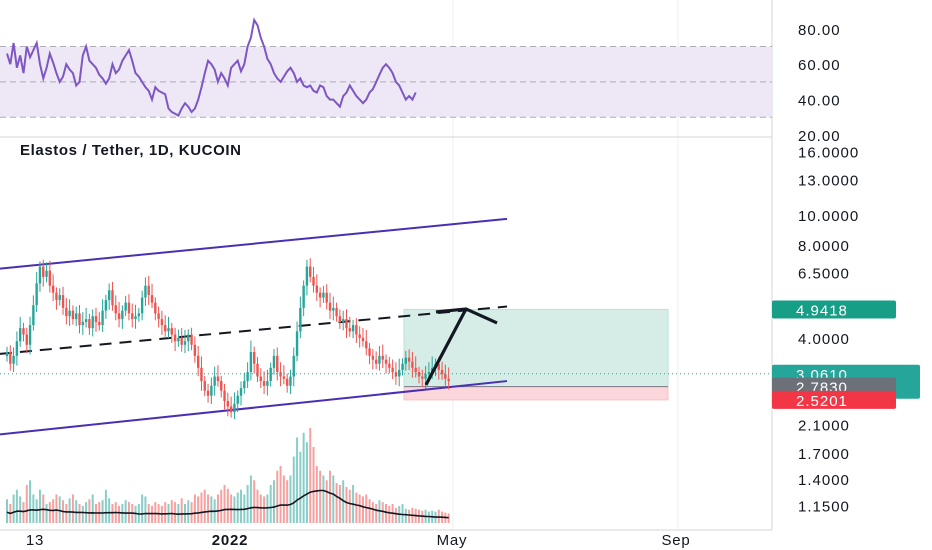 The height and width of the screenshot is (550, 932). I want to click on projection-arrow, so click(461, 346).